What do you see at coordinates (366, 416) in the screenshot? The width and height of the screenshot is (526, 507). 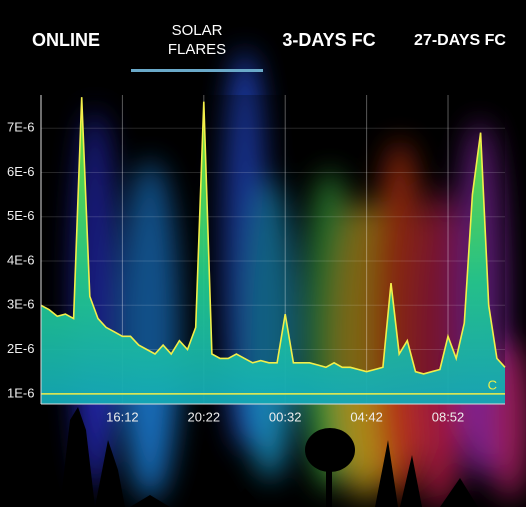 I see `x-tick-label: 04:42` at bounding box center [366, 416].